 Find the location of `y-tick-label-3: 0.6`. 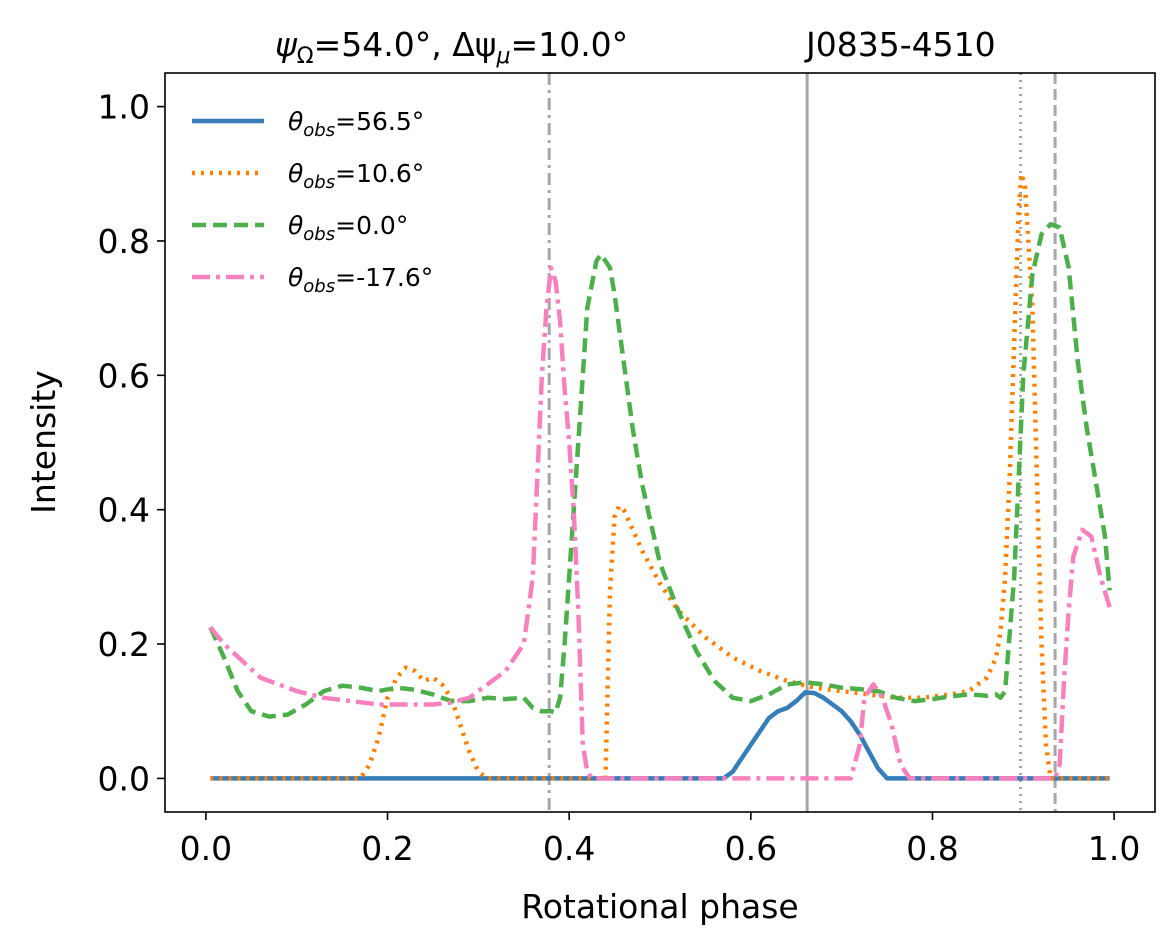

y-tick-label-3: 0.6 is located at coordinates (124, 375).